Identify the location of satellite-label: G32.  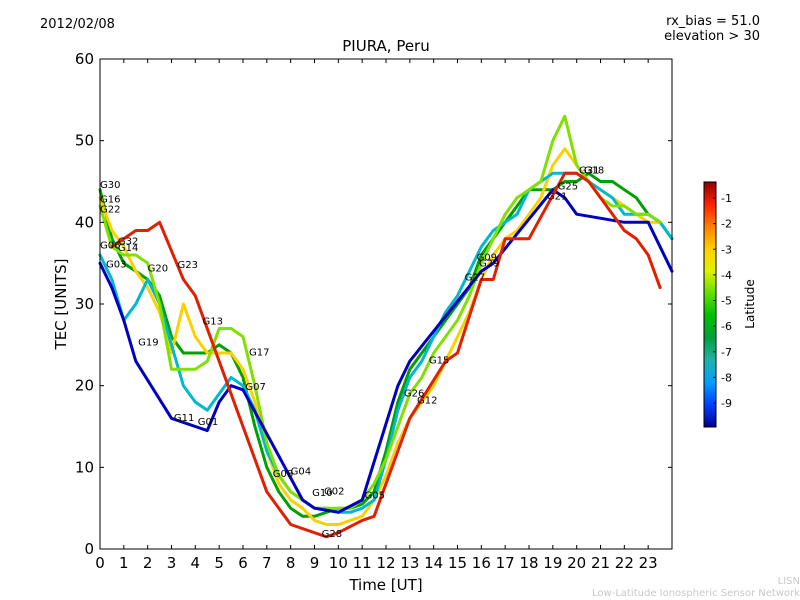
(128, 241).